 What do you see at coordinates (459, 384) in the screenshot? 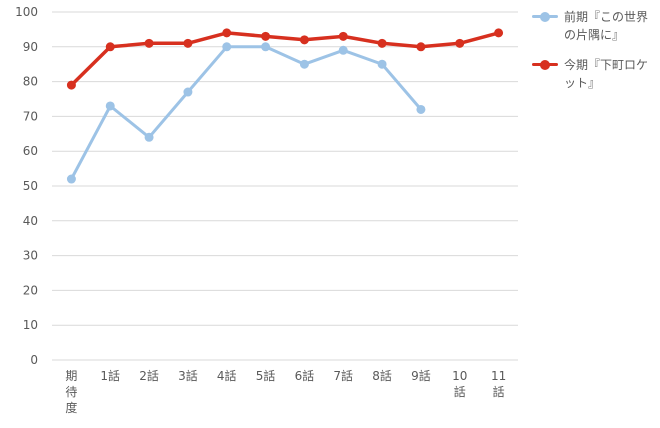
I see `x-tick-label: 10 話` at bounding box center [459, 384].